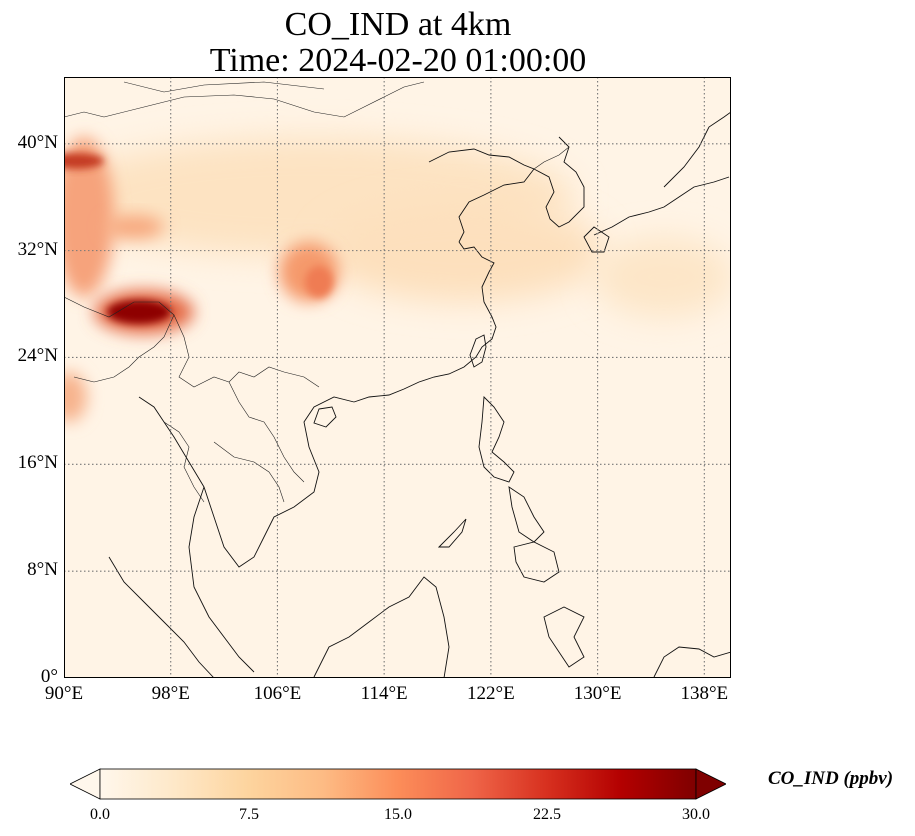 The image size is (915, 836). What do you see at coordinates (398, 814) in the screenshot?
I see `colorbar-tick-label: 15.0` at bounding box center [398, 814].